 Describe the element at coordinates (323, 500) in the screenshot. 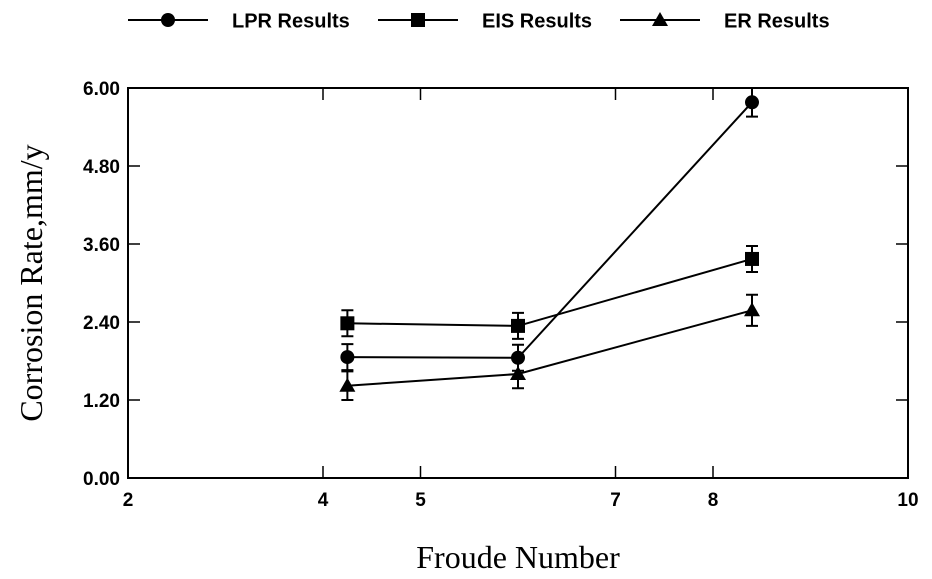

I see `x-tick-label: 4` at that location.